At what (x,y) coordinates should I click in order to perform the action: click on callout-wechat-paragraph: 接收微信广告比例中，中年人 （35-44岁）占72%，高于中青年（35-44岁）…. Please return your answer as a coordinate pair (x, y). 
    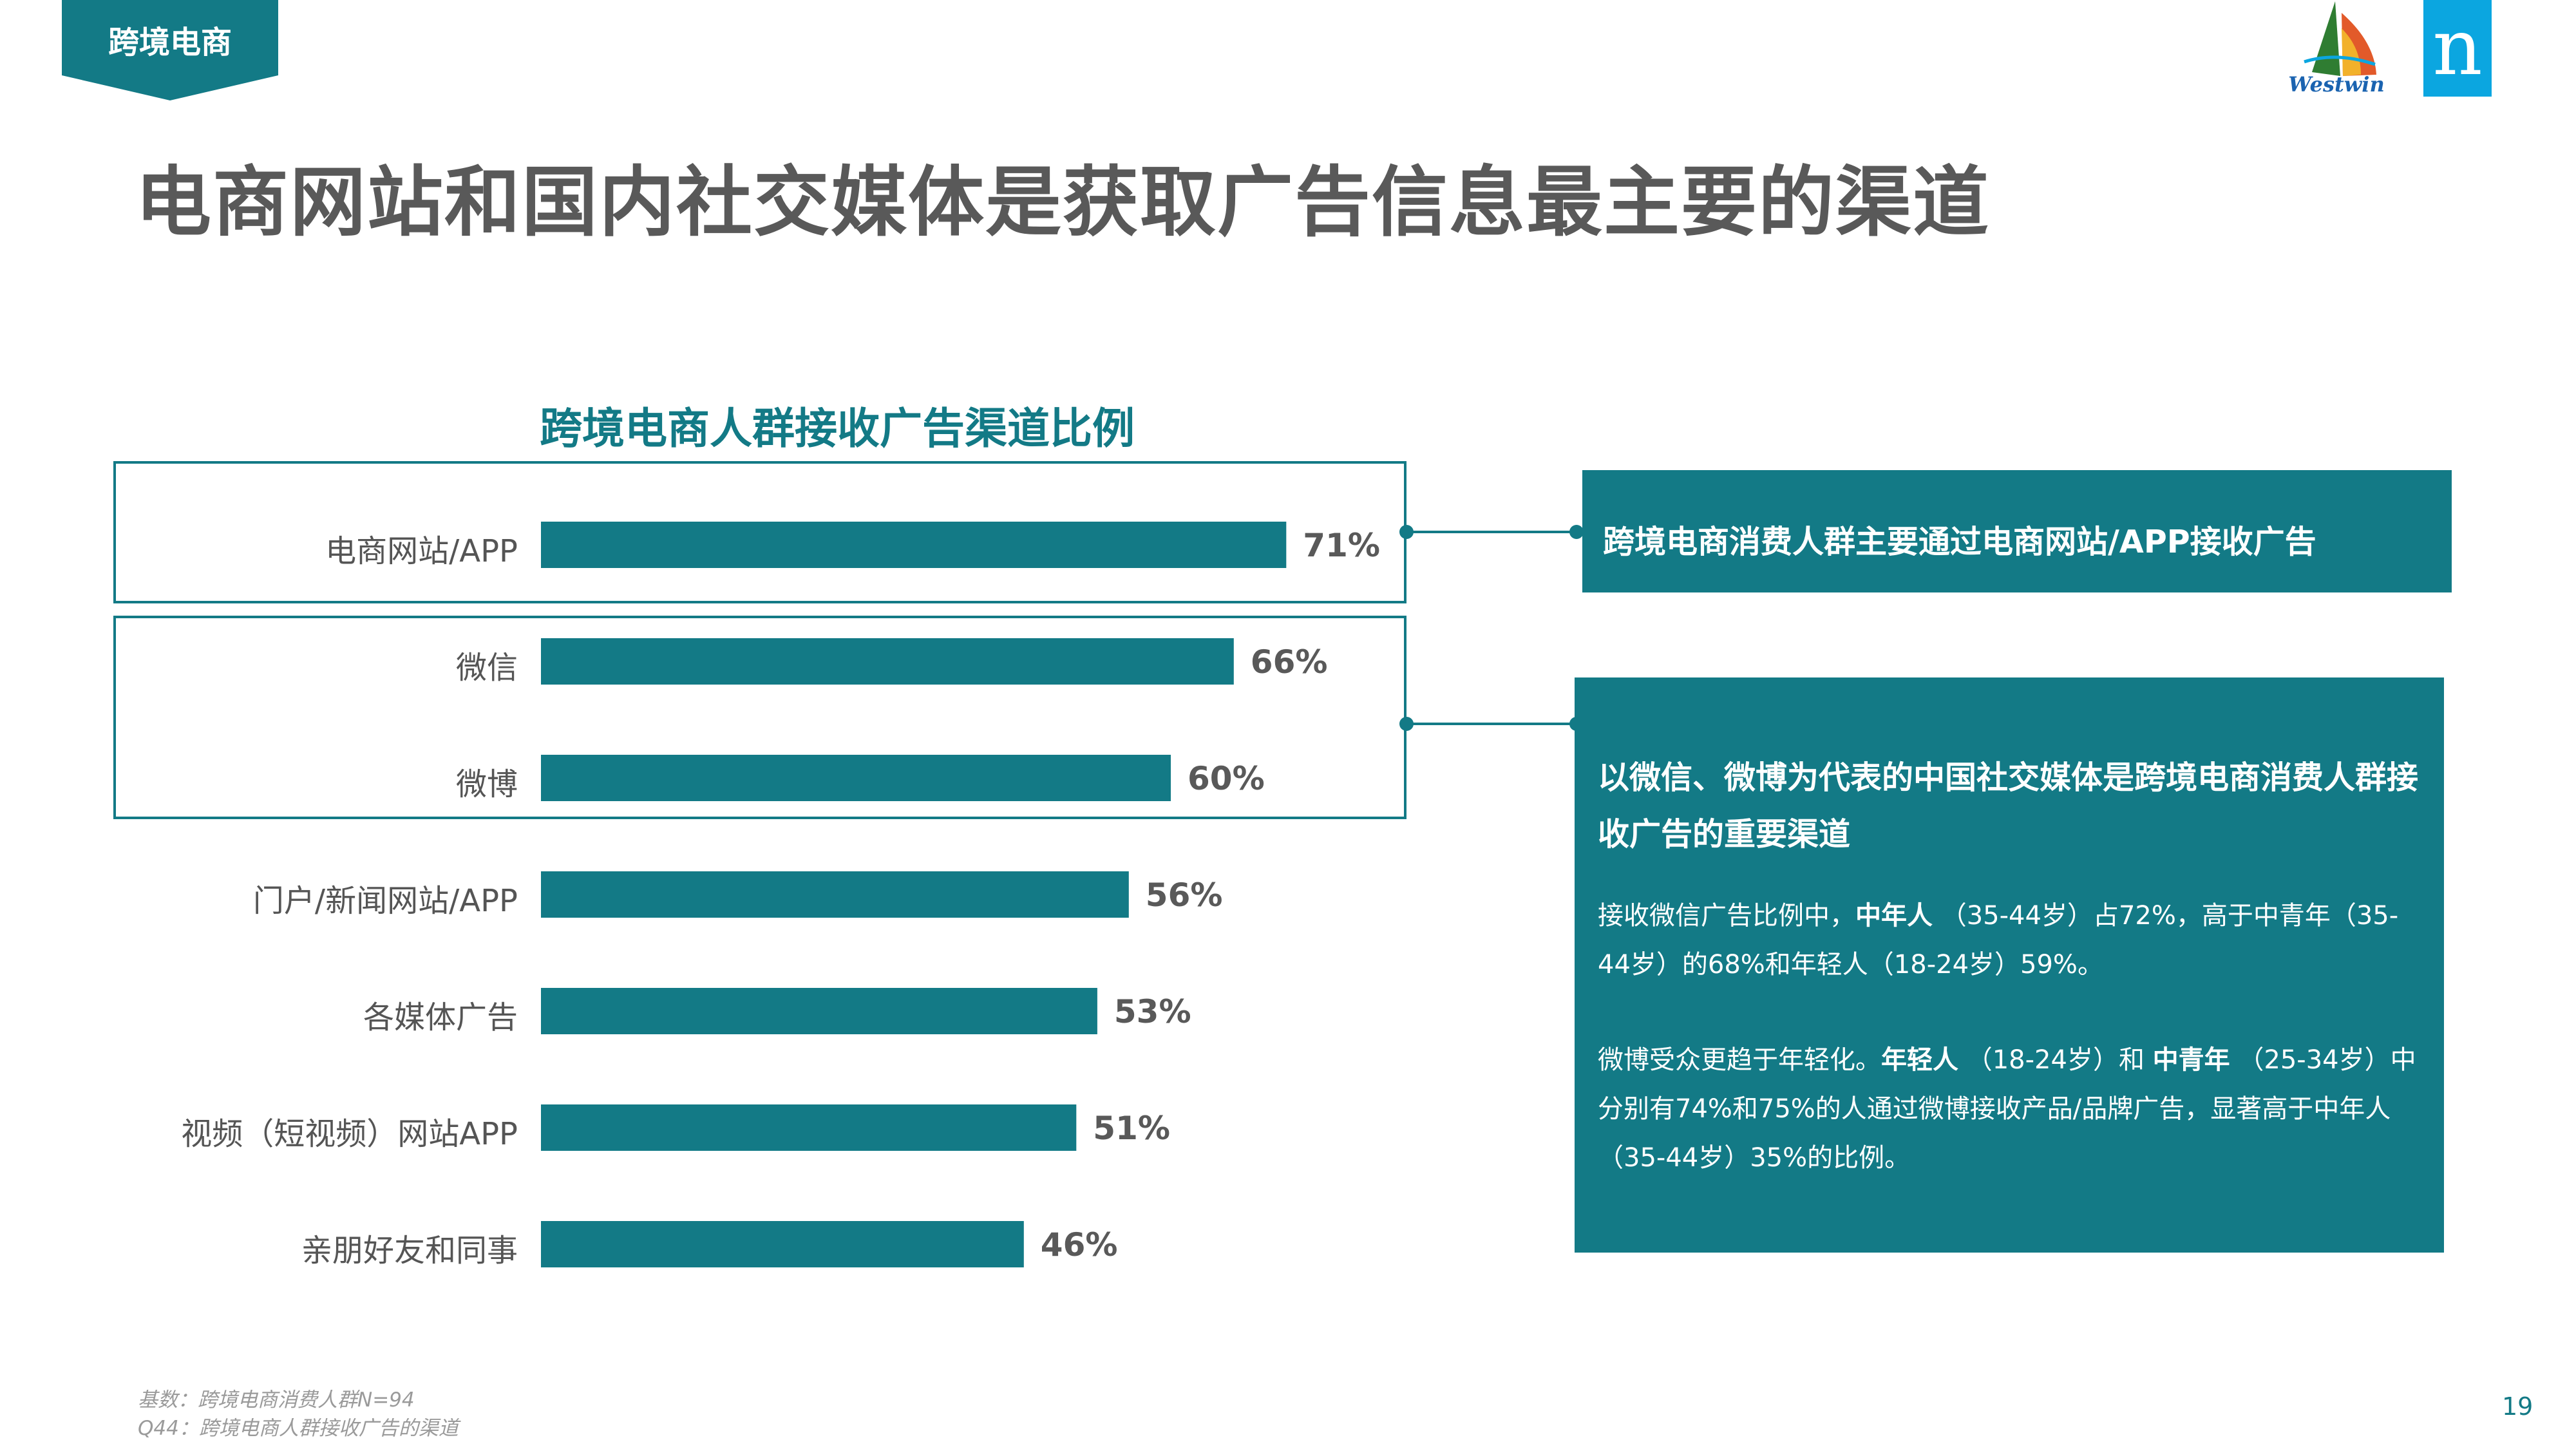
    Looking at the image, I should click on (2008, 940).